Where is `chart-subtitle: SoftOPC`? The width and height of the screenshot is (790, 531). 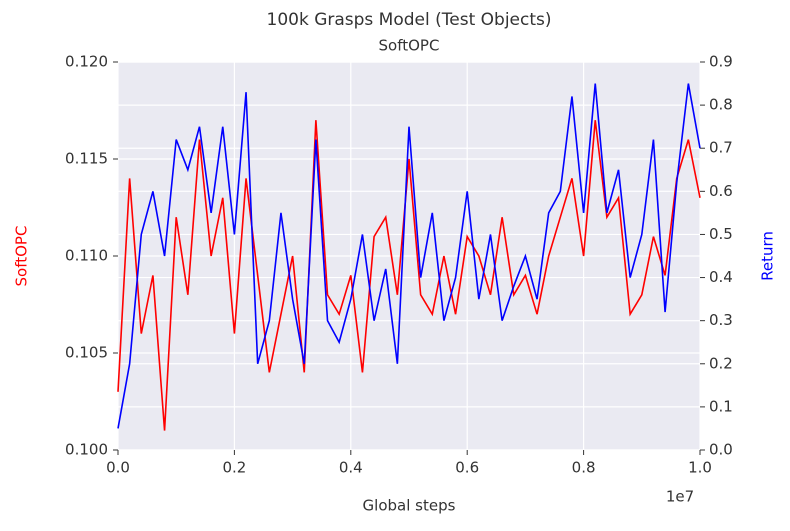 chart-subtitle: SoftOPC is located at coordinates (409, 46).